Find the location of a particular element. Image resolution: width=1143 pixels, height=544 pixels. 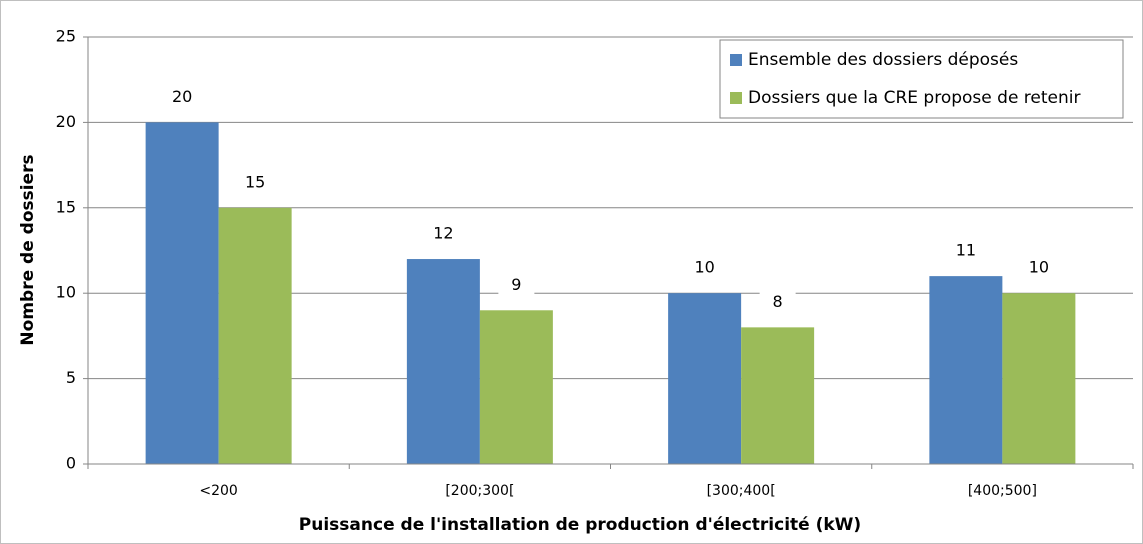

y-tick-label: 25 is located at coordinates (66, 36).